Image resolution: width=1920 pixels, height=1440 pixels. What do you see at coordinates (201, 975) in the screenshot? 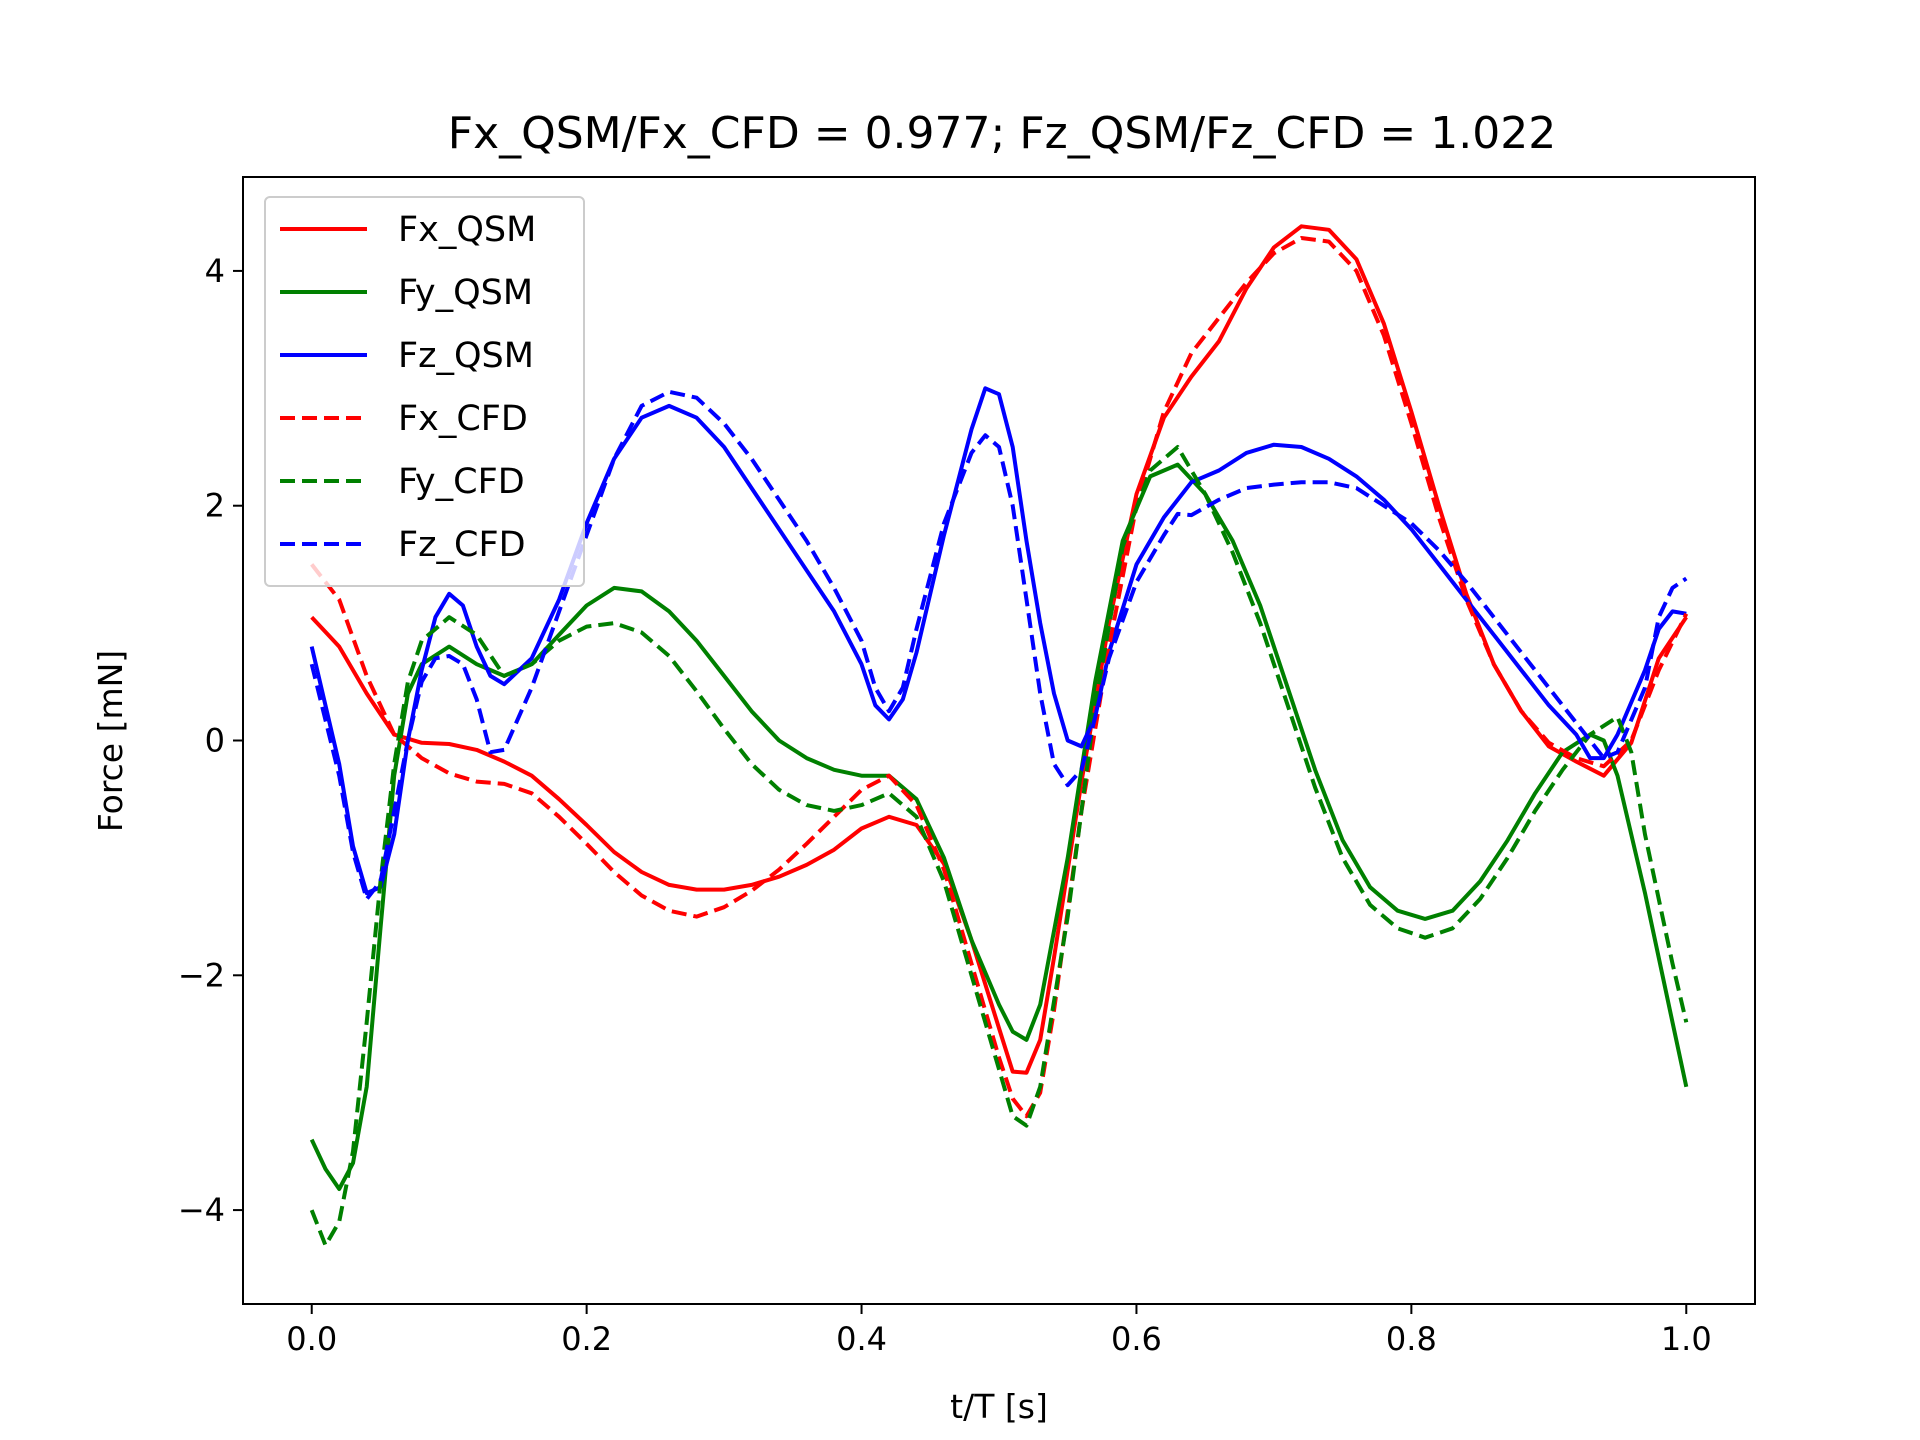
I see `y-tick-label: −2` at bounding box center [201, 975].